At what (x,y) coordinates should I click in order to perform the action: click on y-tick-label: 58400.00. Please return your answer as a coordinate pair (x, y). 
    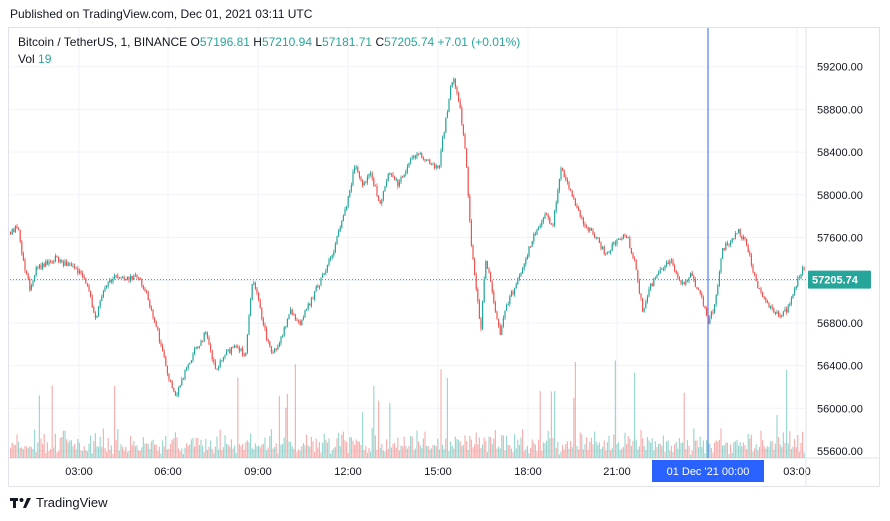
    Looking at the image, I should click on (840, 153).